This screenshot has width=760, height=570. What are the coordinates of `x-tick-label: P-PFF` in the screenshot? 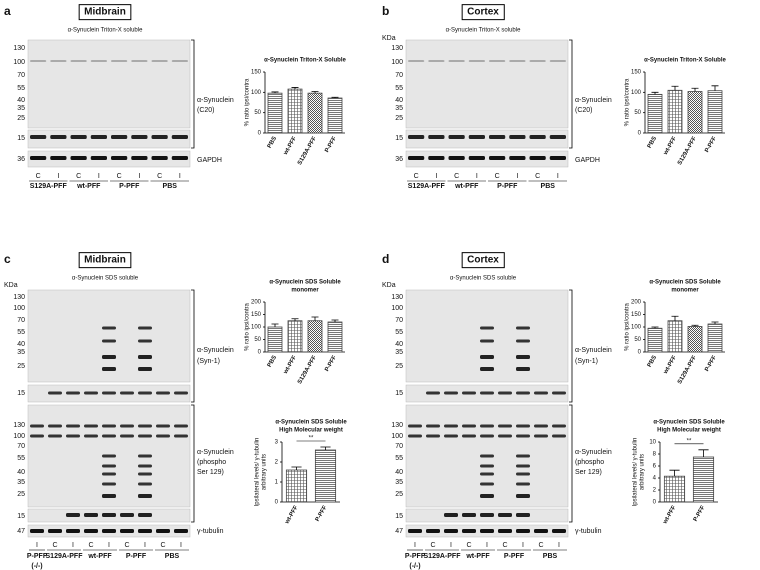 It's located at (711, 364).